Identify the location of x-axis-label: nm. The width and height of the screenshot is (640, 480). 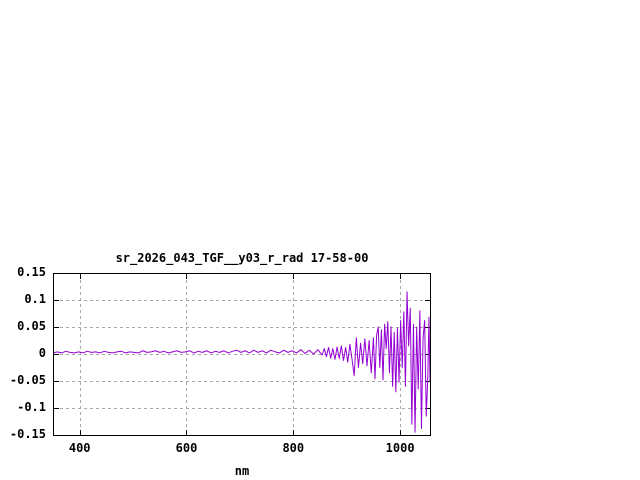
(242, 471).